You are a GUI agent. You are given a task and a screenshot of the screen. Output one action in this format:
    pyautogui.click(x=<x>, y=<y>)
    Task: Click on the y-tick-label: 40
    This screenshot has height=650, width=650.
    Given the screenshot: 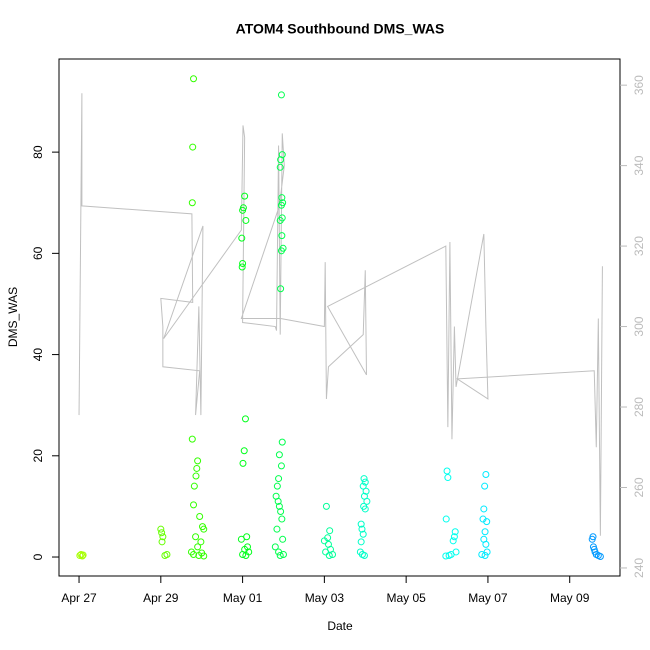 What is the action you would take?
    pyautogui.click(x=38, y=355)
    